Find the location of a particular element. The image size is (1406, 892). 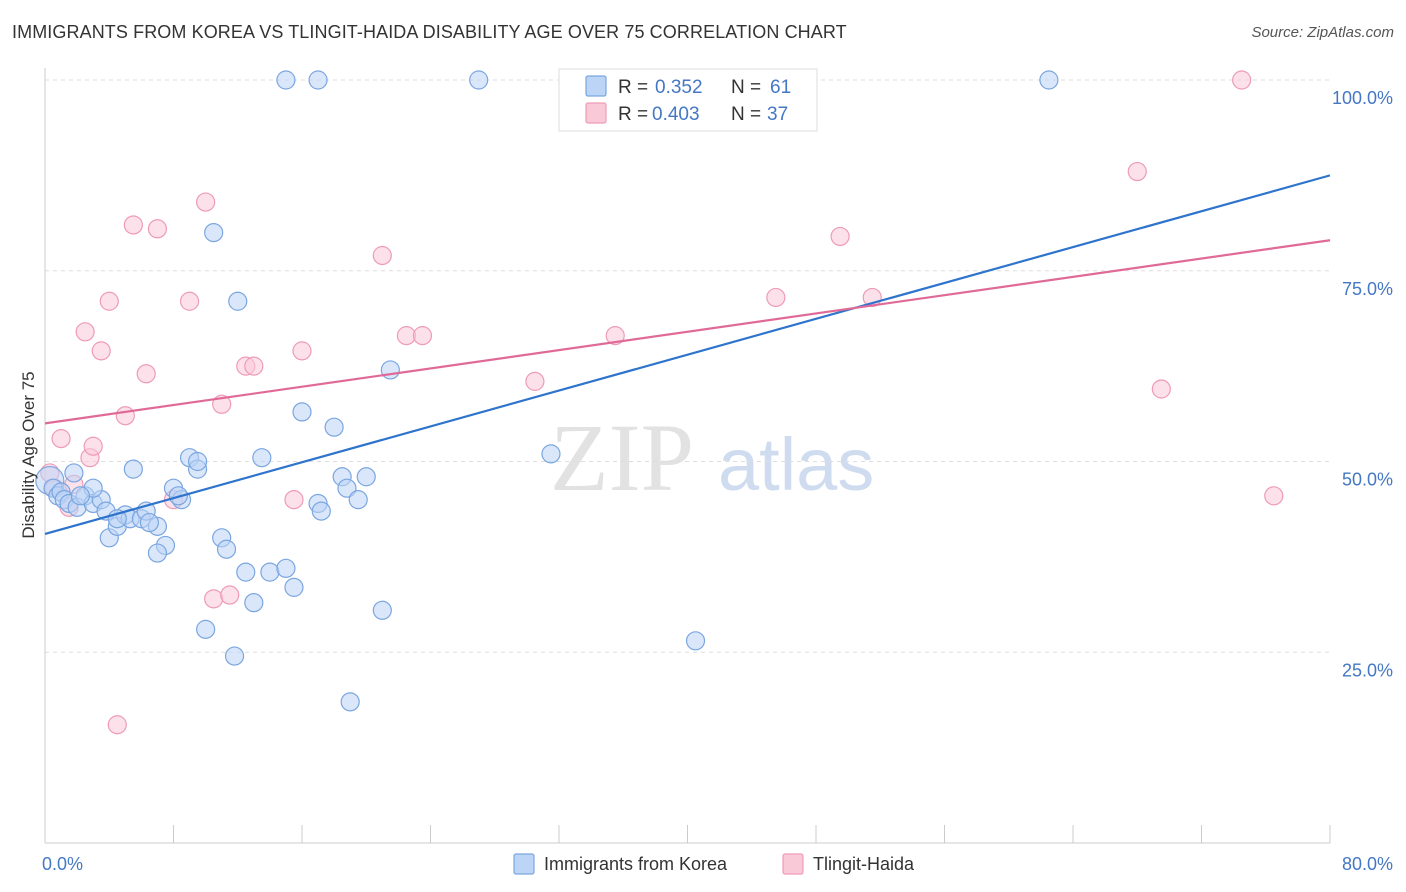

bottom-legend-swatch-korea is located at coordinates (524, 864).